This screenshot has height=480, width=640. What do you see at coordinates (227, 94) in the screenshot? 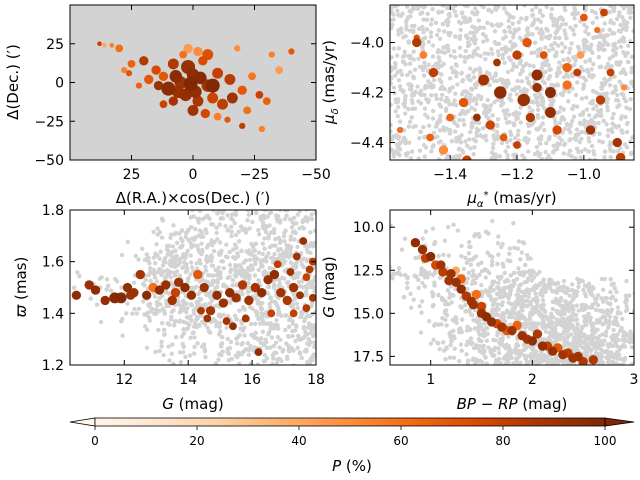
I see `panel-spatial-xticks: 25 0 −25 −50` at bounding box center [227, 94].